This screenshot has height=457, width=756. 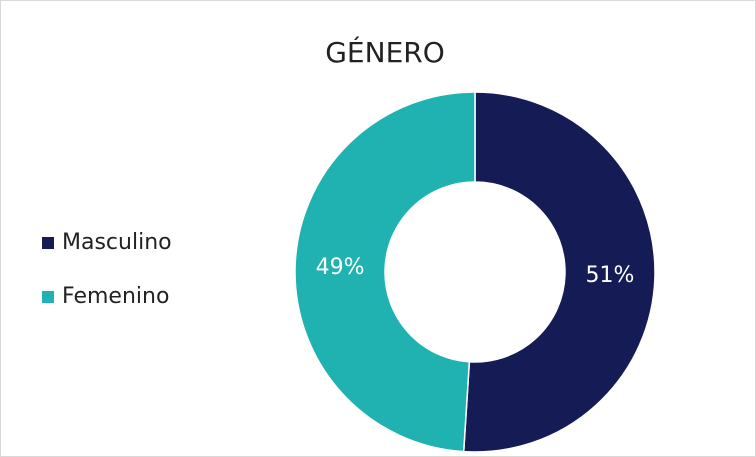 What do you see at coordinates (609, 275) in the screenshot?
I see `data-label: 51%` at bounding box center [609, 275].